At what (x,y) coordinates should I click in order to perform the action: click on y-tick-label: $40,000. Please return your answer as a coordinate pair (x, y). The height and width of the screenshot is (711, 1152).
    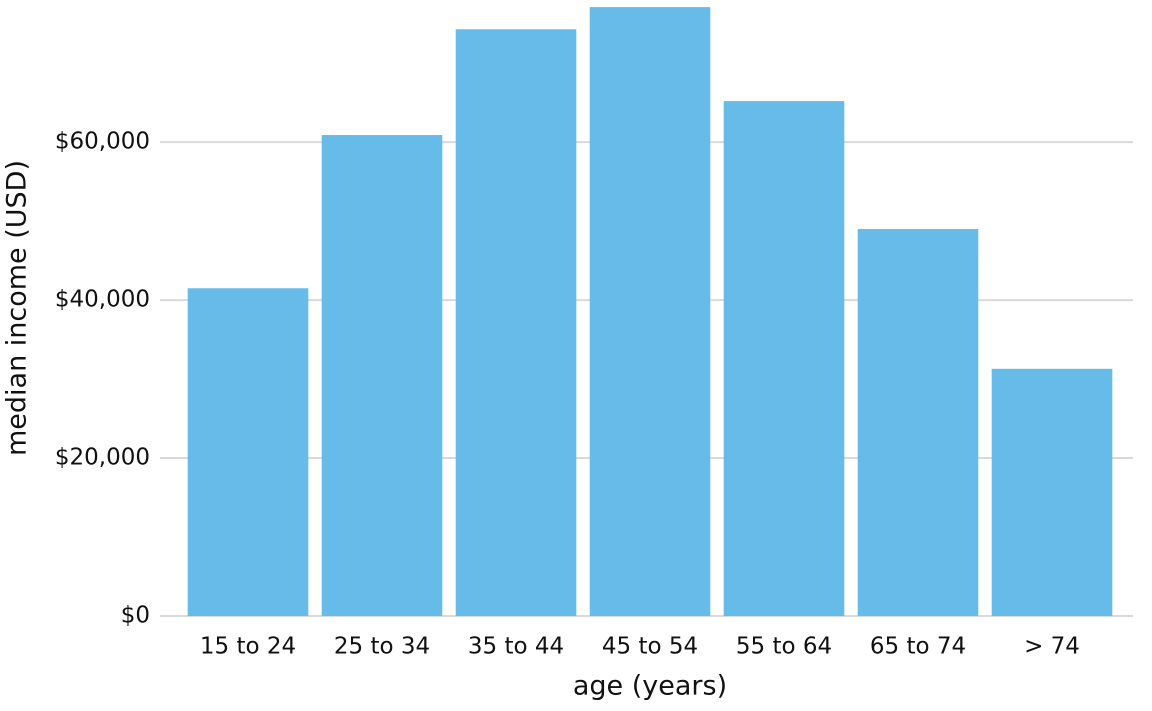
    Looking at the image, I should click on (102, 300).